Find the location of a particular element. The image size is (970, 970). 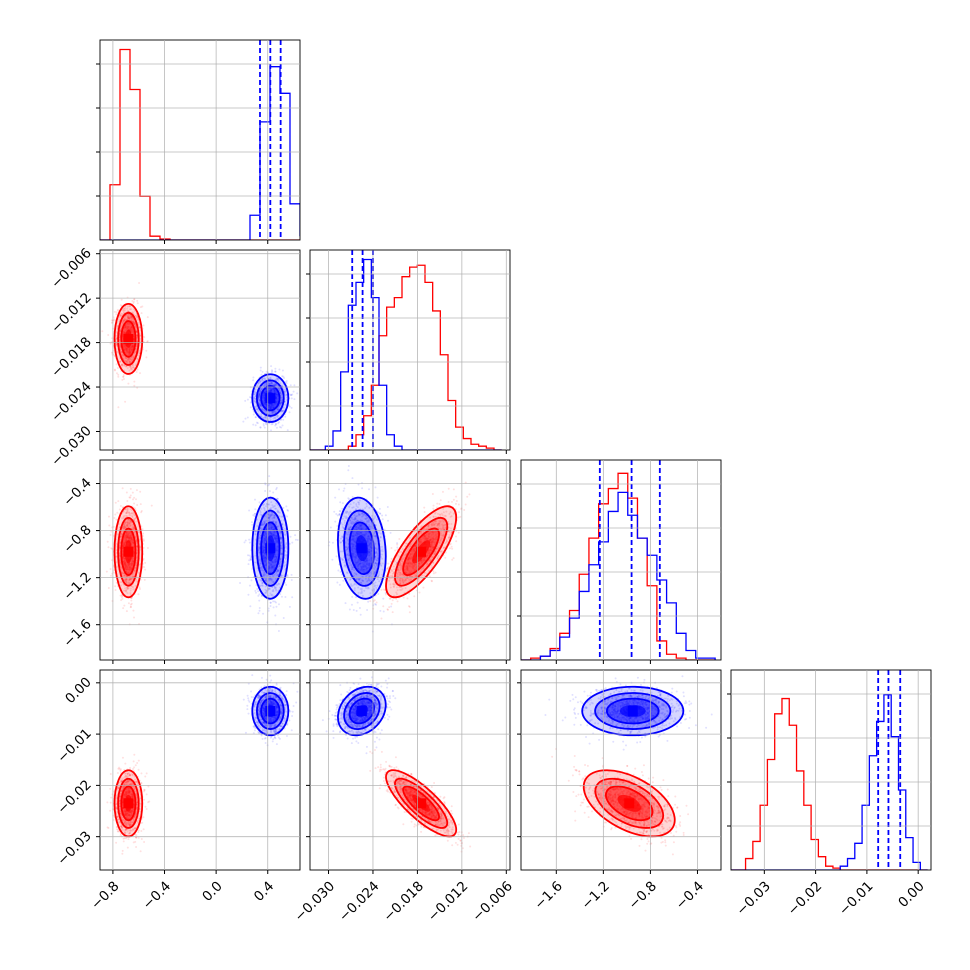

y-tick-label: −0.012 is located at coordinates (71, 313).